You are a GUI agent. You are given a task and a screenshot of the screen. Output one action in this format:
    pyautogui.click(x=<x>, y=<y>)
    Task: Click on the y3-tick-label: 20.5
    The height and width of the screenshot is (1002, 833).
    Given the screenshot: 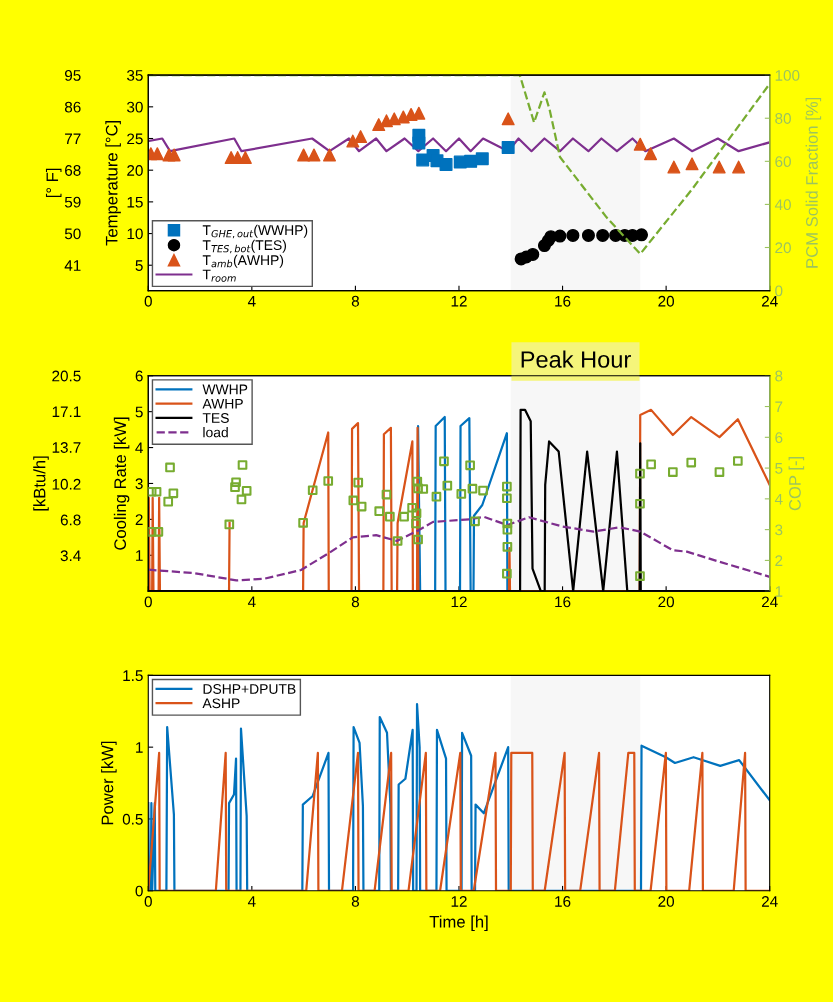 What is the action you would take?
    pyautogui.click(x=66, y=376)
    